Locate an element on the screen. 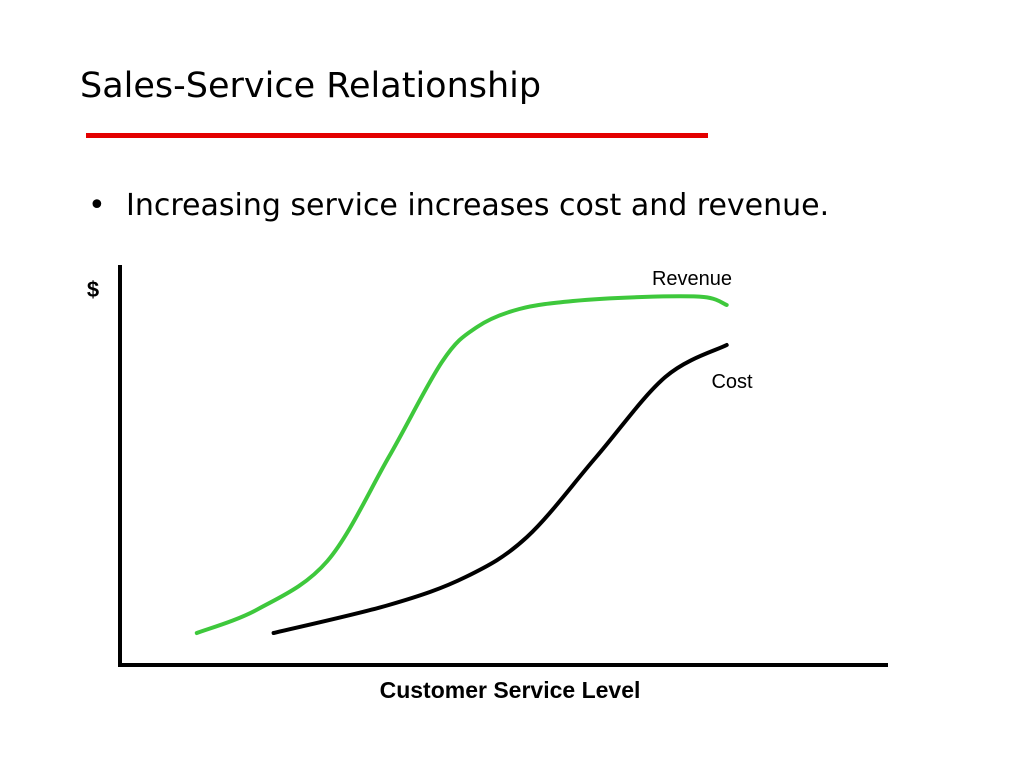 The width and height of the screenshot is (1024, 768). slide-title: Sales-Service Relationship is located at coordinates (311, 86).